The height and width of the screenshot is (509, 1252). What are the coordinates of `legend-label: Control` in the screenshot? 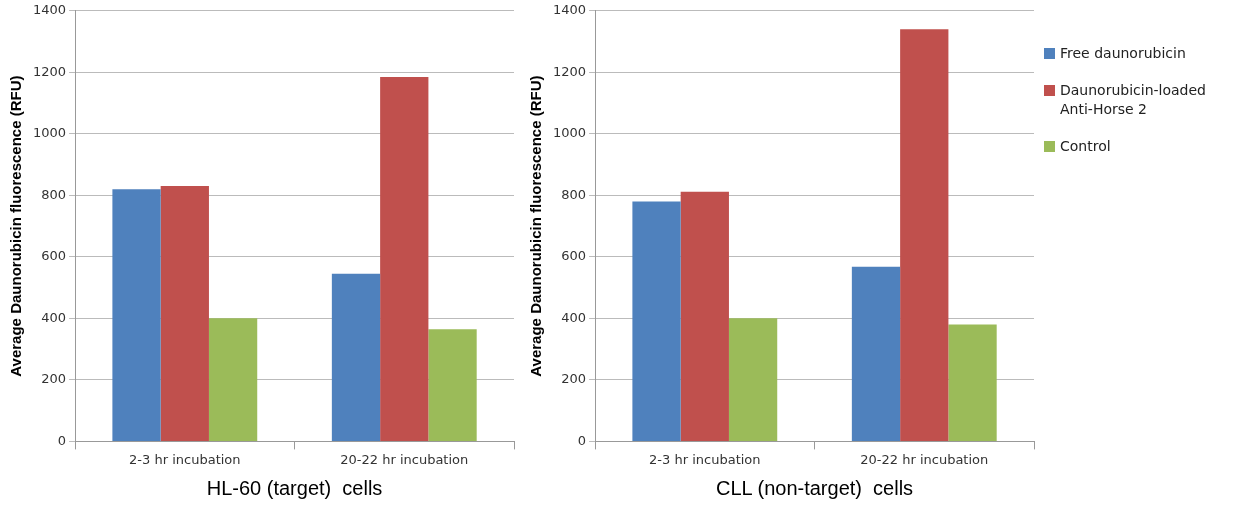 It's located at (1085, 146).